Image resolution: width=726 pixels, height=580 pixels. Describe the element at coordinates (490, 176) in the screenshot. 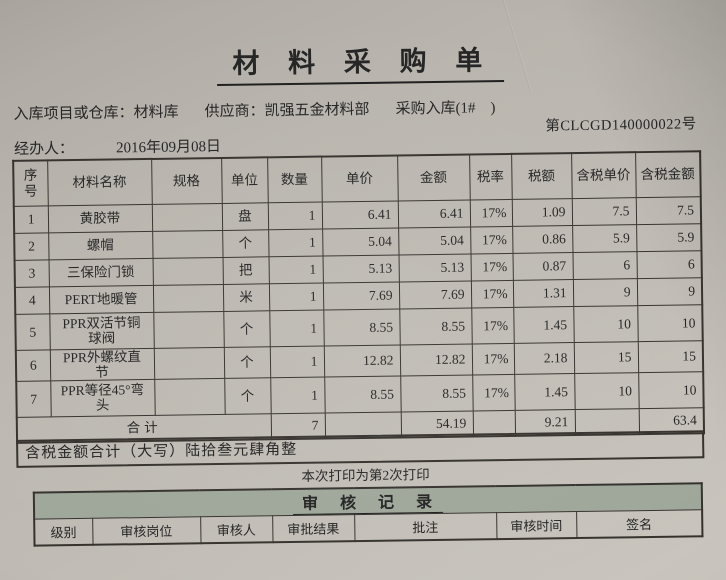

I see `col-header-taxrate: 税率` at that location.